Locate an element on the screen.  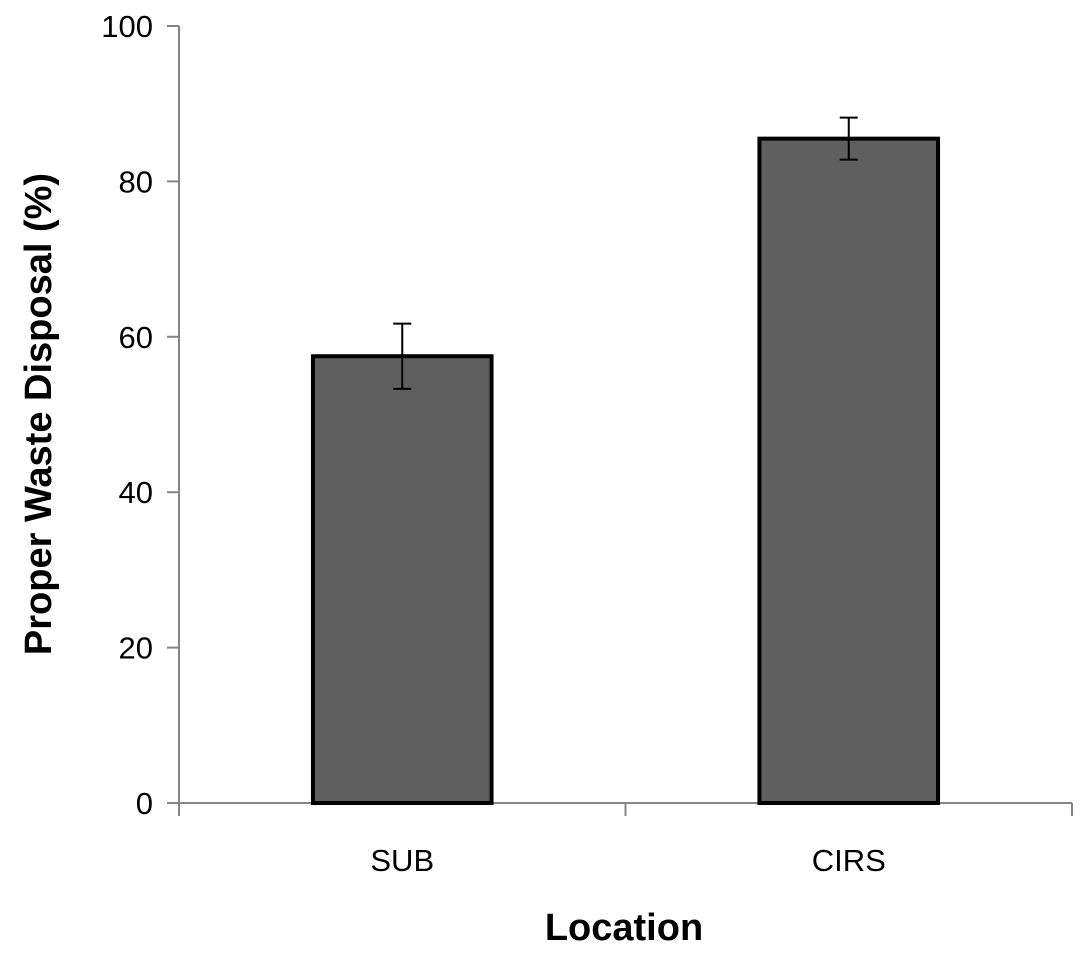
y-tick-label: 20 is located at coordinates (136, 648).